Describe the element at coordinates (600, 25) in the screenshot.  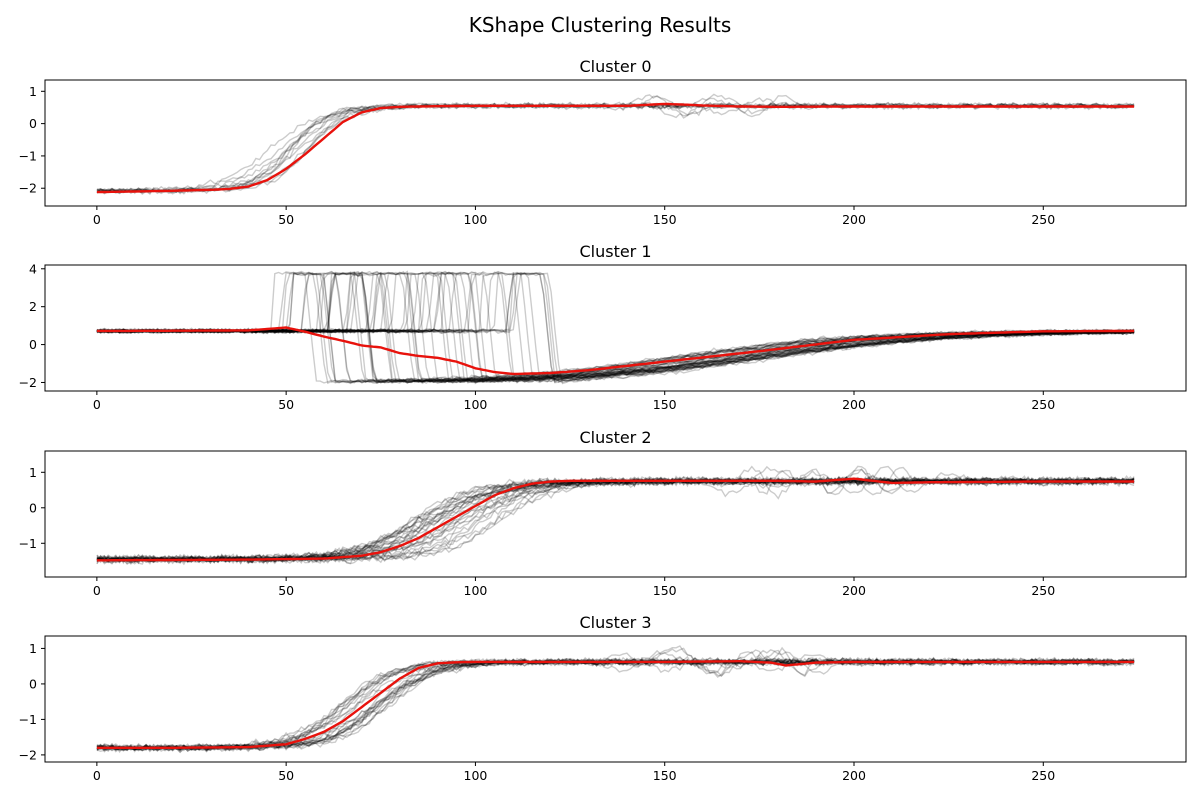
I see `figure-title: KShape Clustering Results` at that location.